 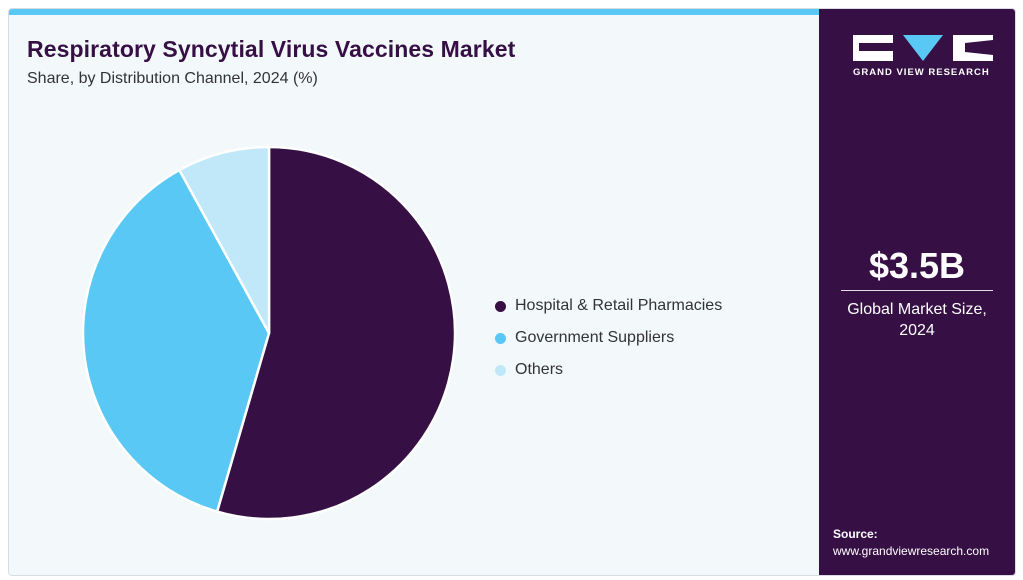 What do you see at coordinates (172, 78) in the screenshot?
I see `chart-subtitle: Share, by Distribution Channel, 2024 (%)` at bounding box center [172, 78].